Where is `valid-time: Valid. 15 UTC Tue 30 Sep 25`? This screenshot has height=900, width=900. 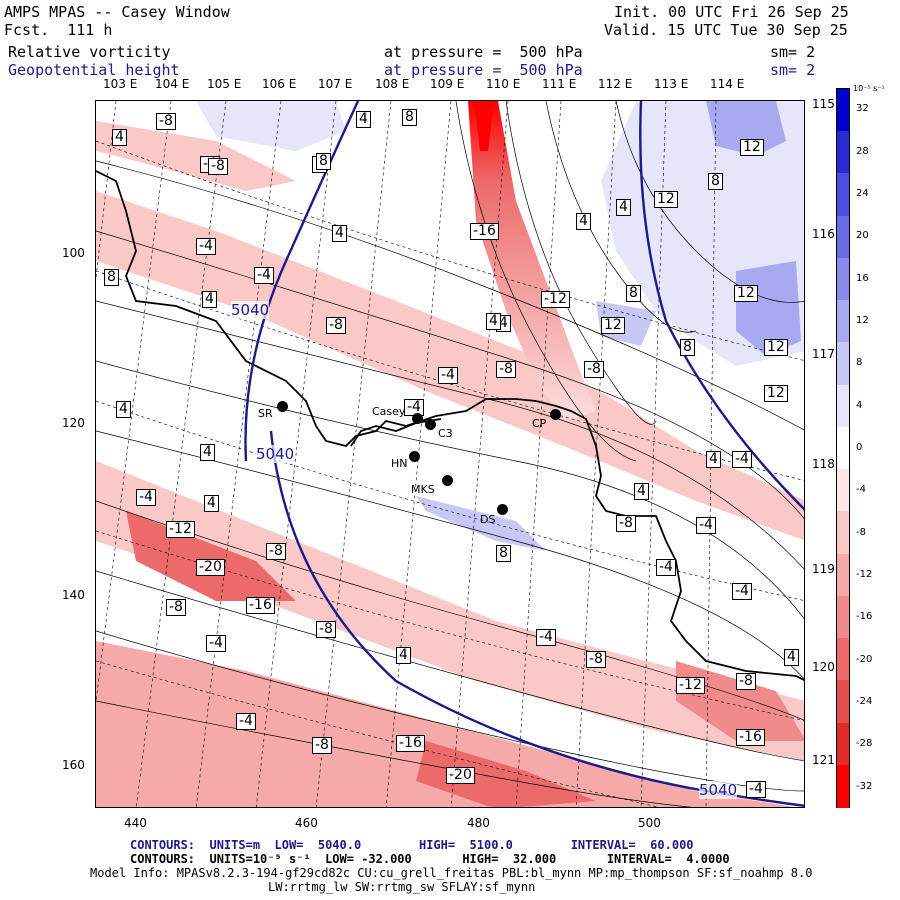
valid-time: Valid. 15 UTC Tue 30 Sep 25 is located at coordinates (726, 30).